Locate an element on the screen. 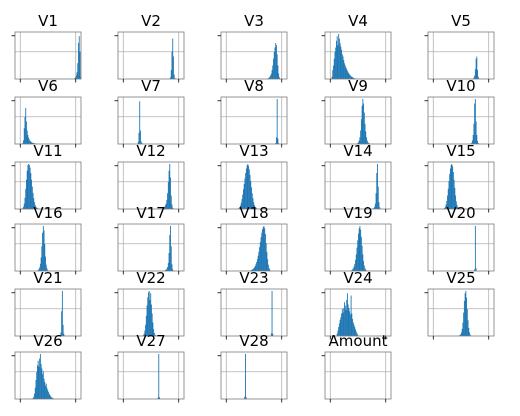 This screenshot has height=416, width=520. subplot-v2: V2 is located at coordinates (149, 47).